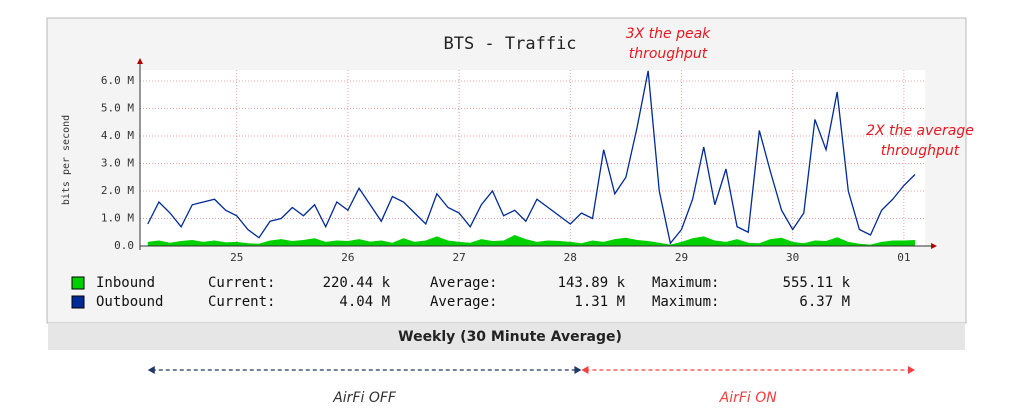  I want to click on annotation: 2X the average, so click(920, 131).